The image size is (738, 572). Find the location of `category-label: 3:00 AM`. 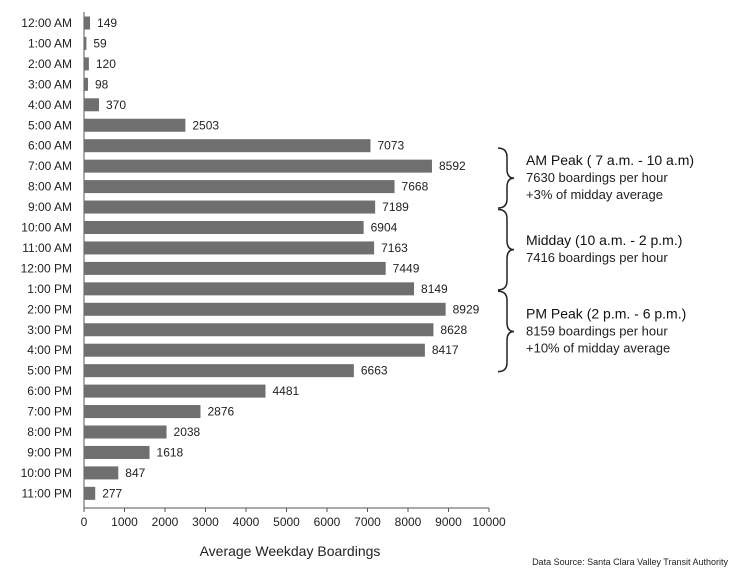

category-label: 3:00 AM is located at coordinates (50, 84).